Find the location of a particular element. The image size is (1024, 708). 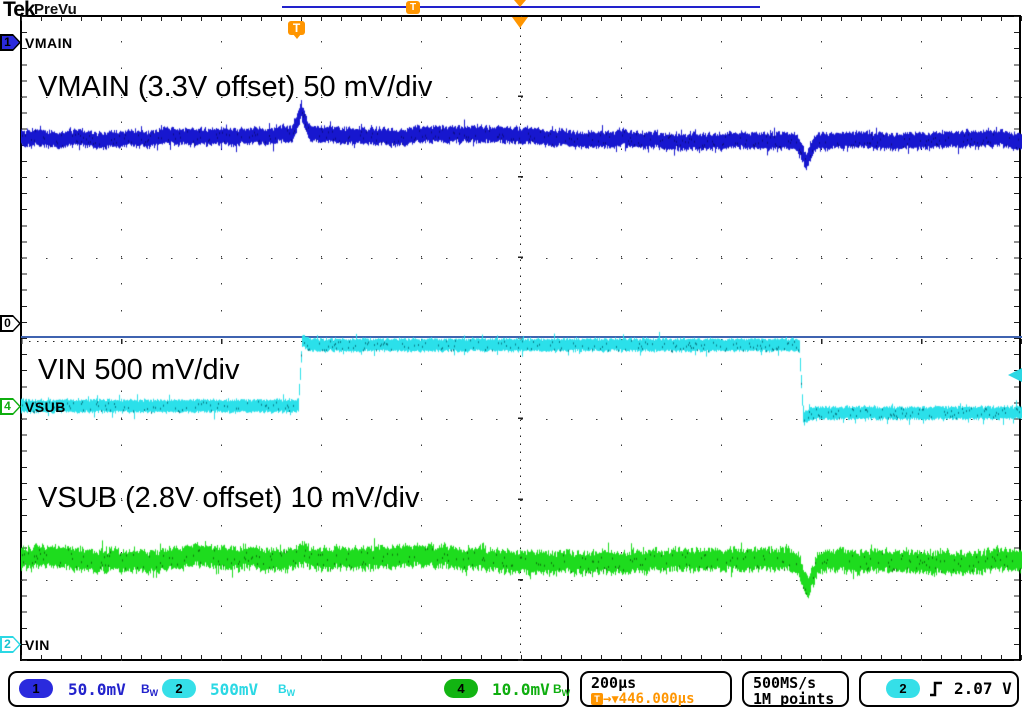

trigger-delay-readout: T →▼446.000µs is located at coordinates (643, 699).